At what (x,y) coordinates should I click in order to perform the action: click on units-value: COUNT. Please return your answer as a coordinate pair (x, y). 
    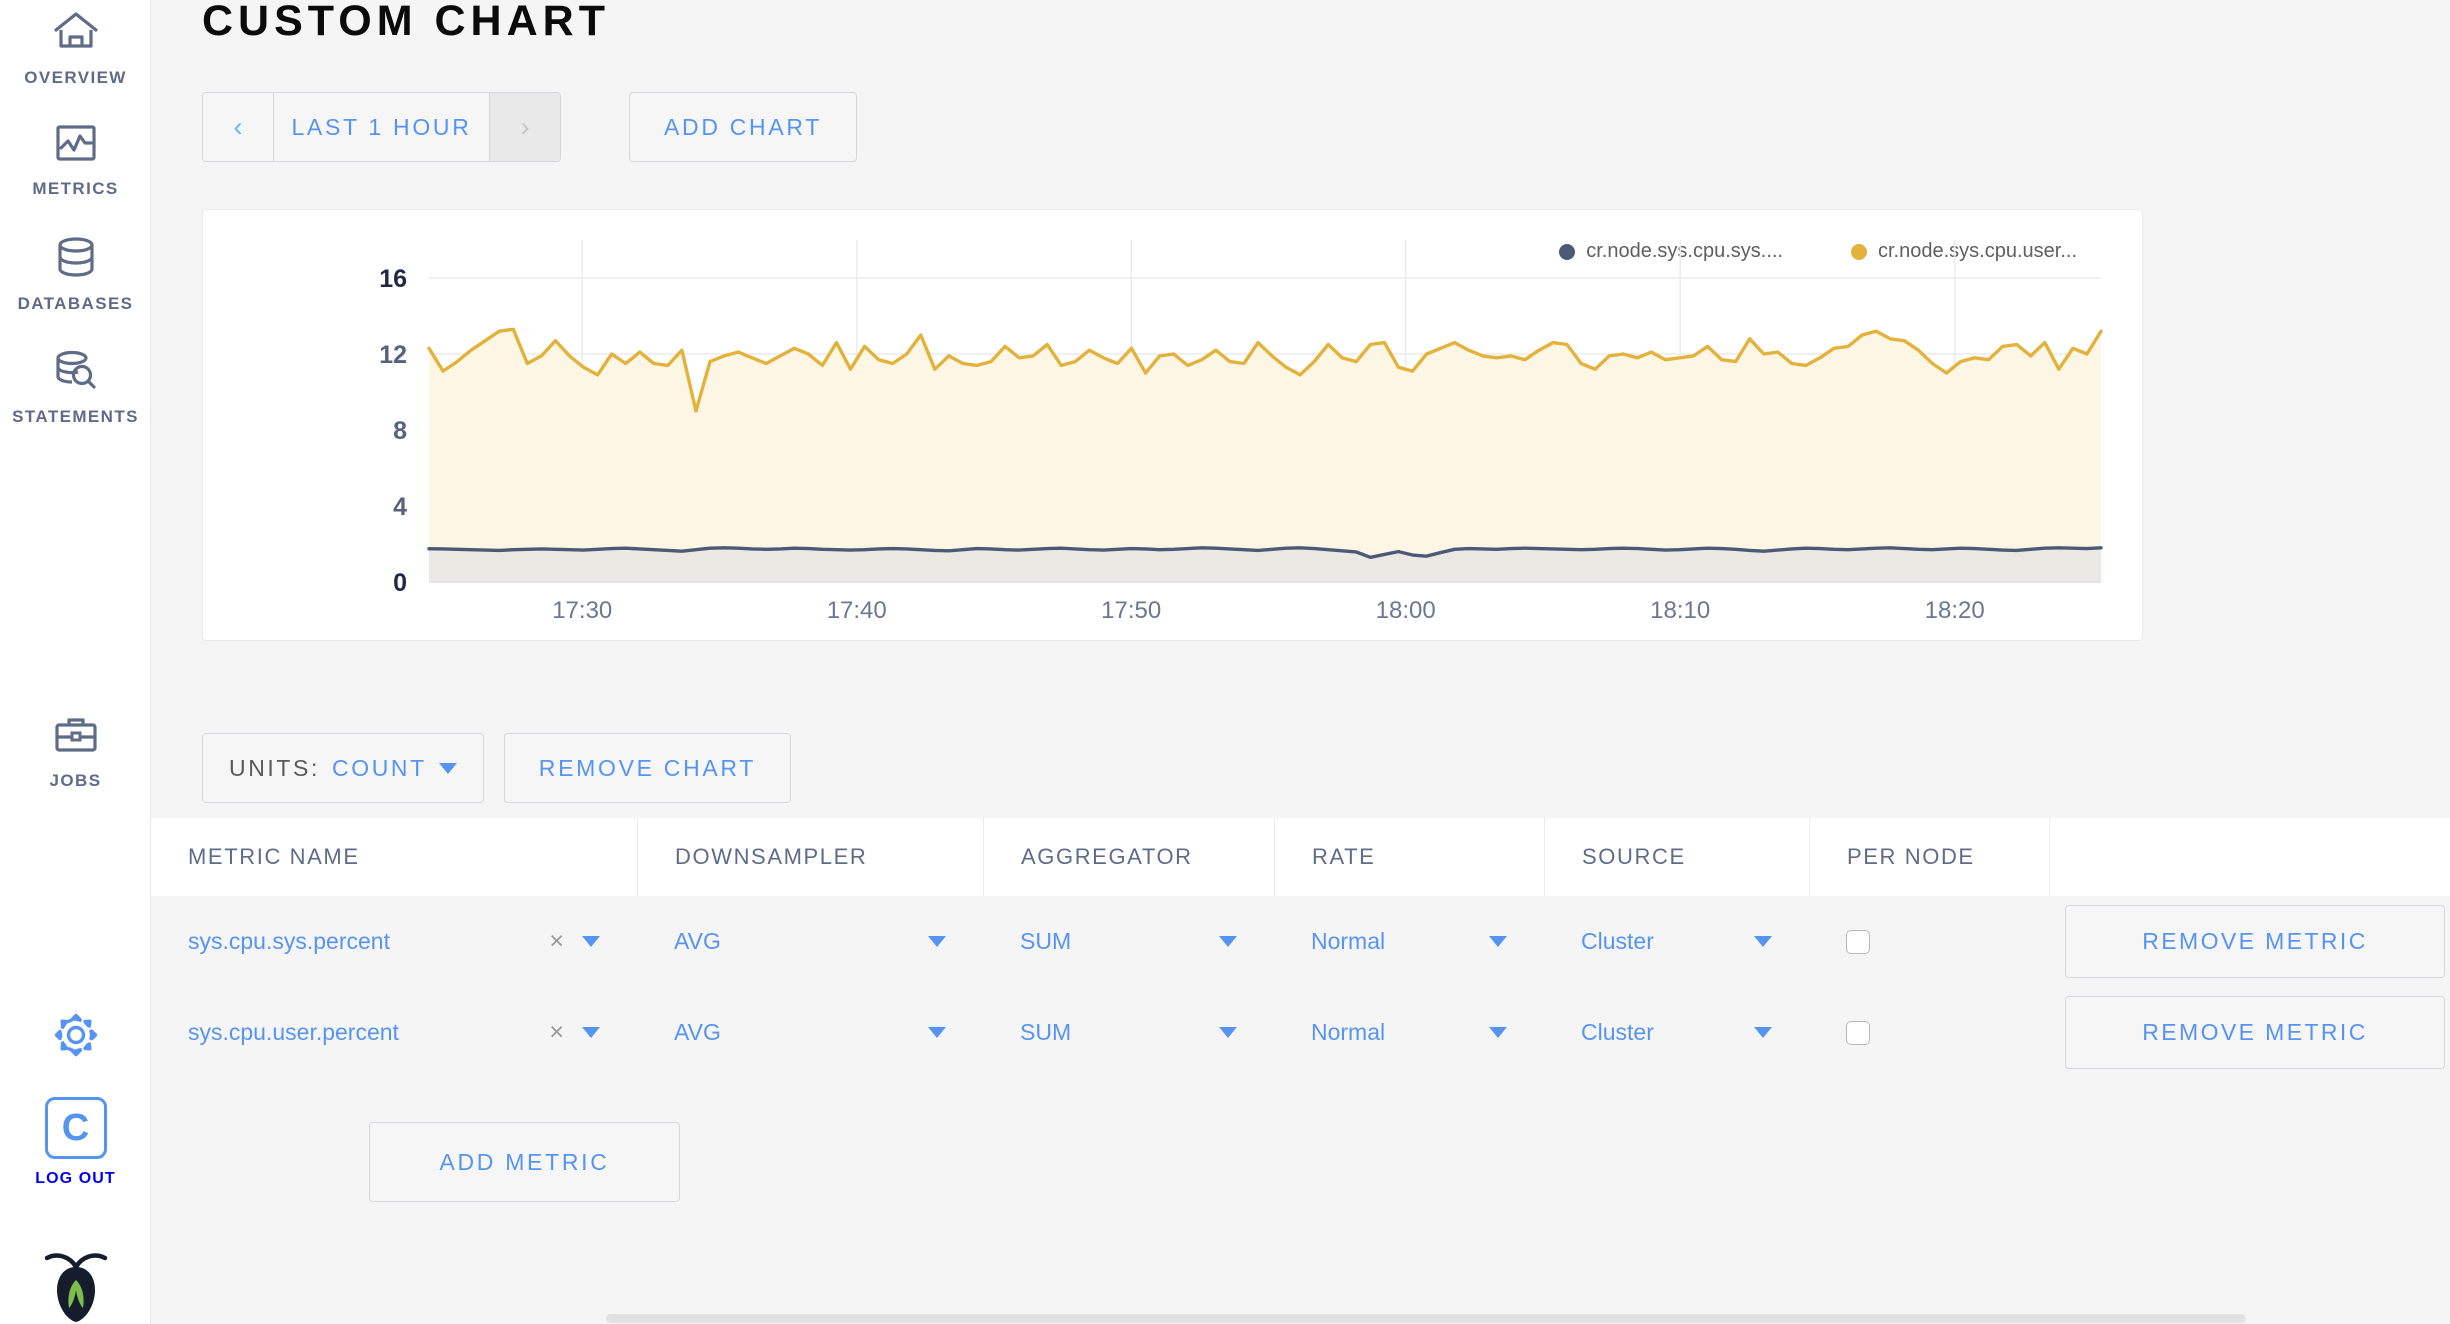
    Looking at the image, I should click on (379, 767).